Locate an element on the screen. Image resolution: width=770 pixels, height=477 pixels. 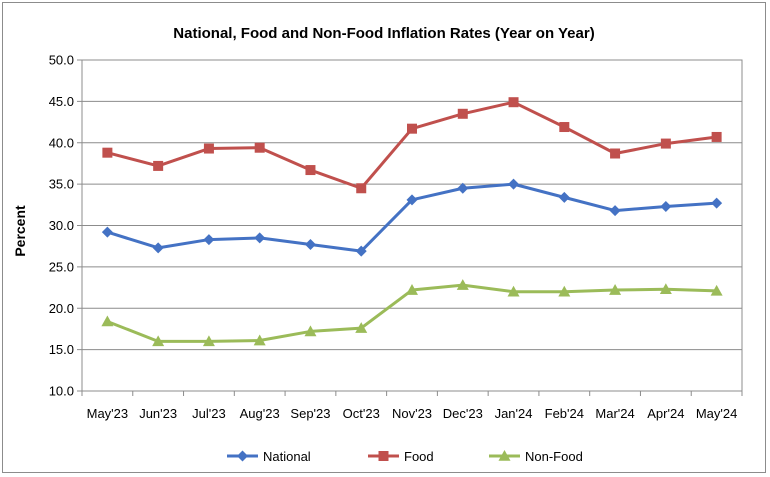
y-tick-label: 30.0 is located at coordinates (61, 225).